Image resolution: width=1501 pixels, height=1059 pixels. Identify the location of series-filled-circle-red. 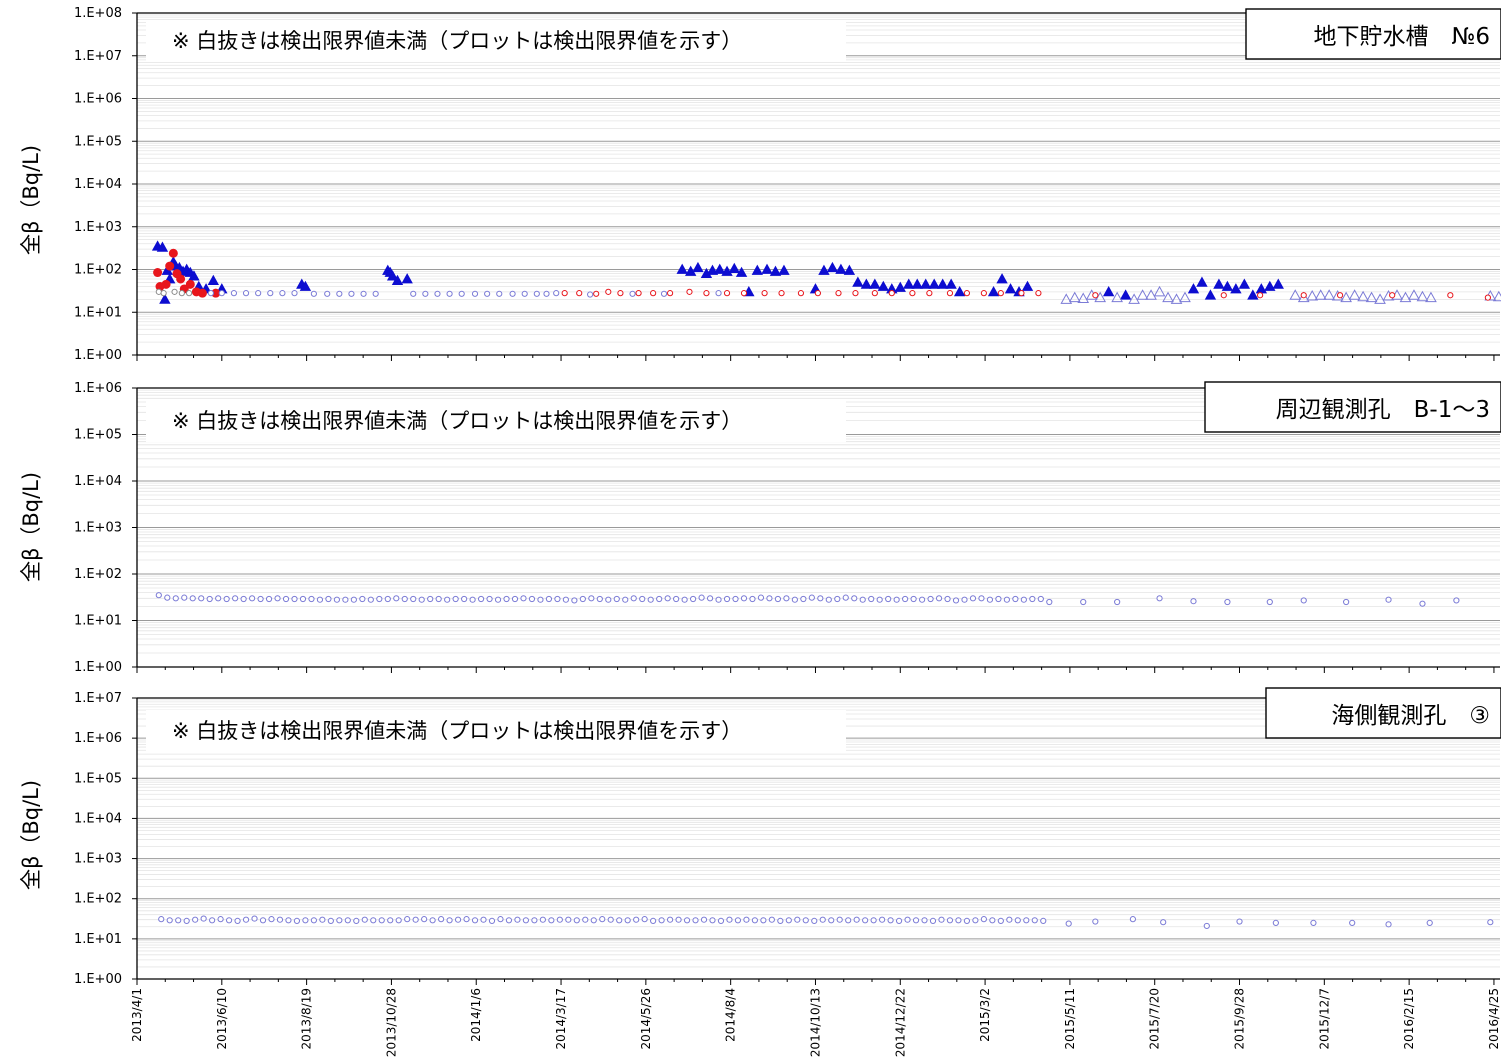
(187, 273).